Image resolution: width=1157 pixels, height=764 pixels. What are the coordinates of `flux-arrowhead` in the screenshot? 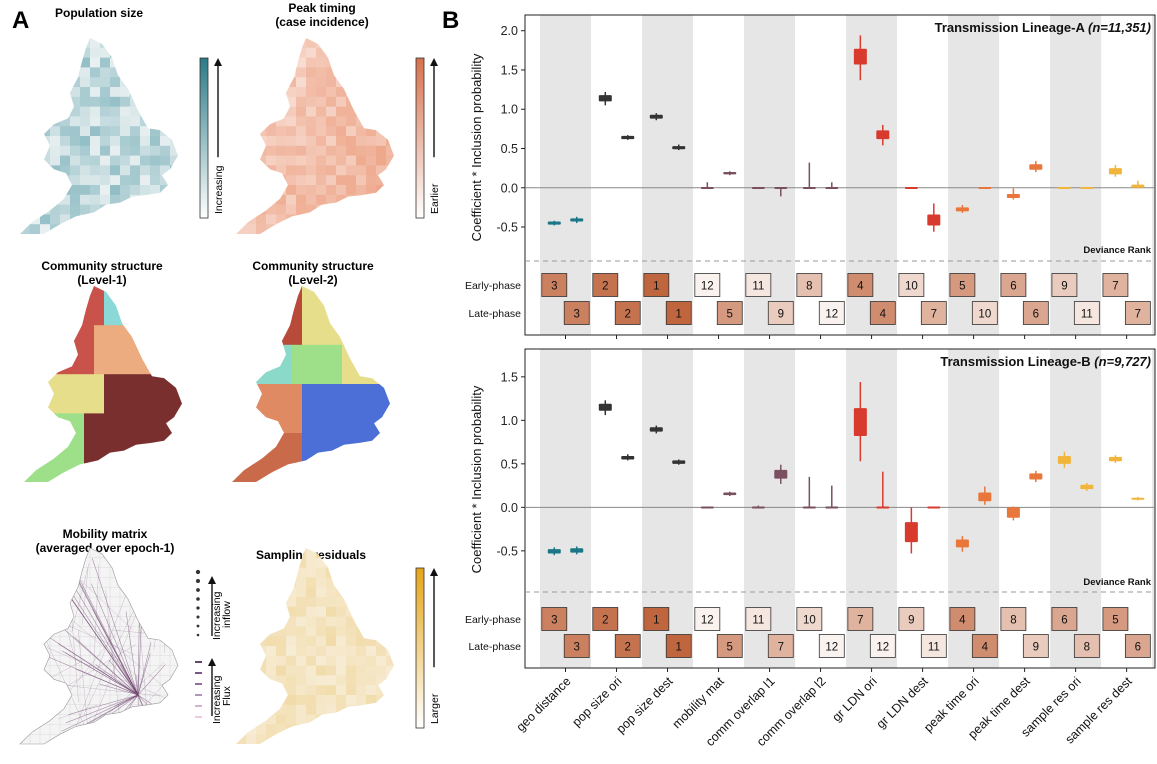 It's located at (212, 662).